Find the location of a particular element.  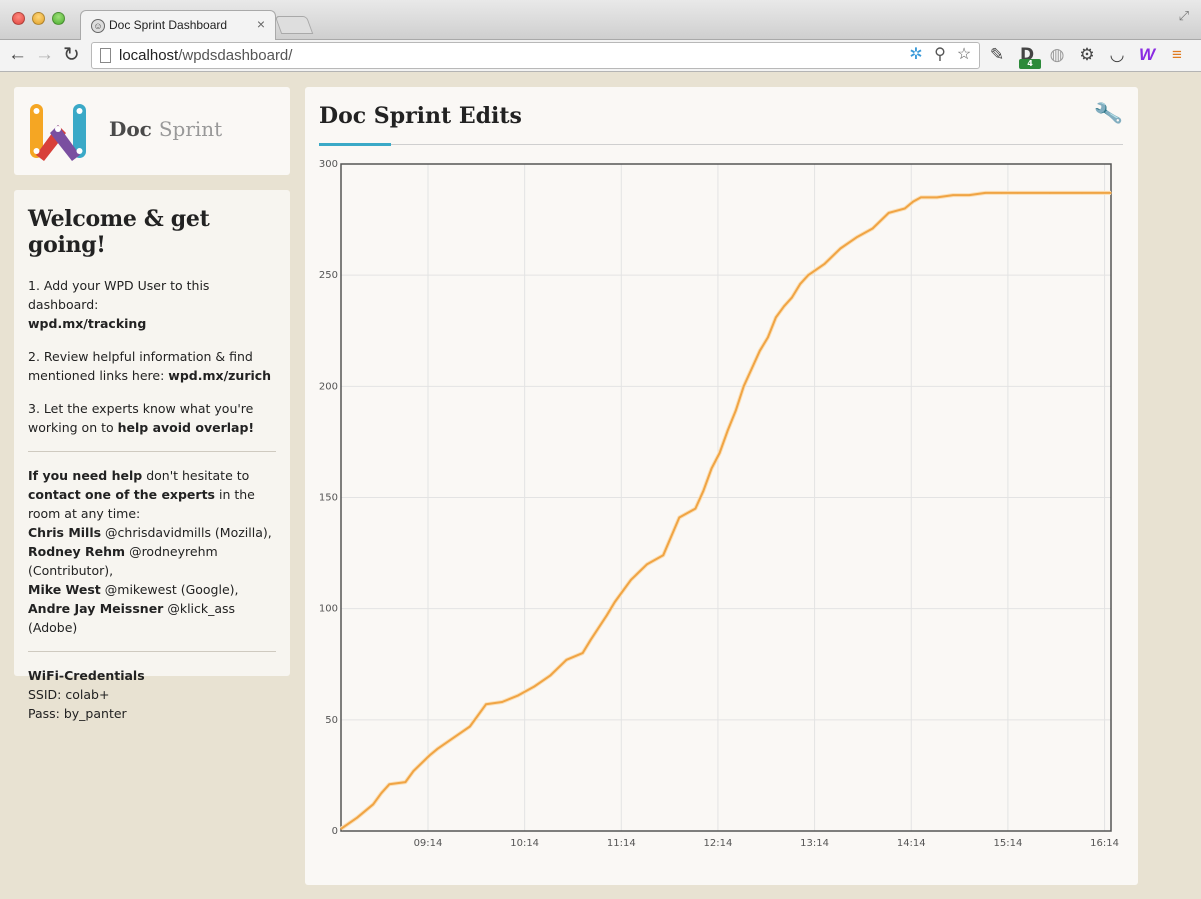

forward-arrow-icon: → is located at coordinates (44, 54).